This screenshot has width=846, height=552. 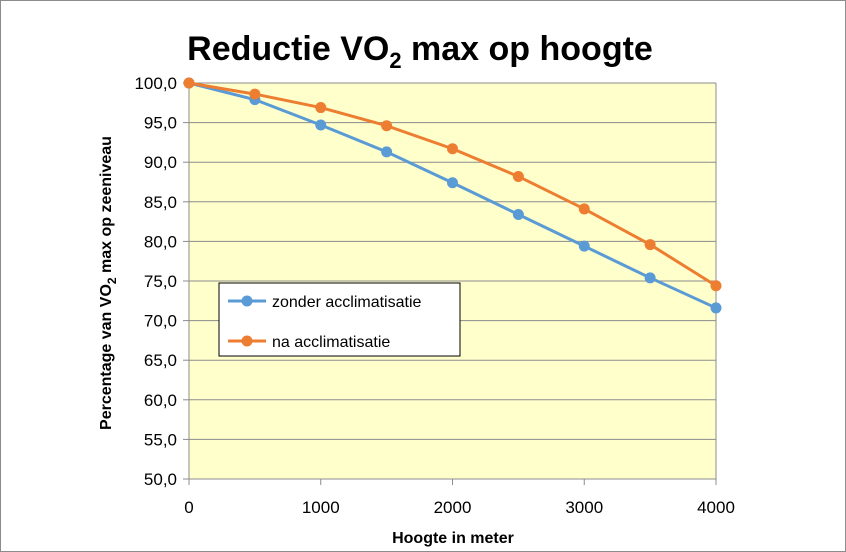 What do you see at coordinates (160, 202) in the screenshot?
I see `y-tick-label: 85,0` at bounding box center [160, 202].